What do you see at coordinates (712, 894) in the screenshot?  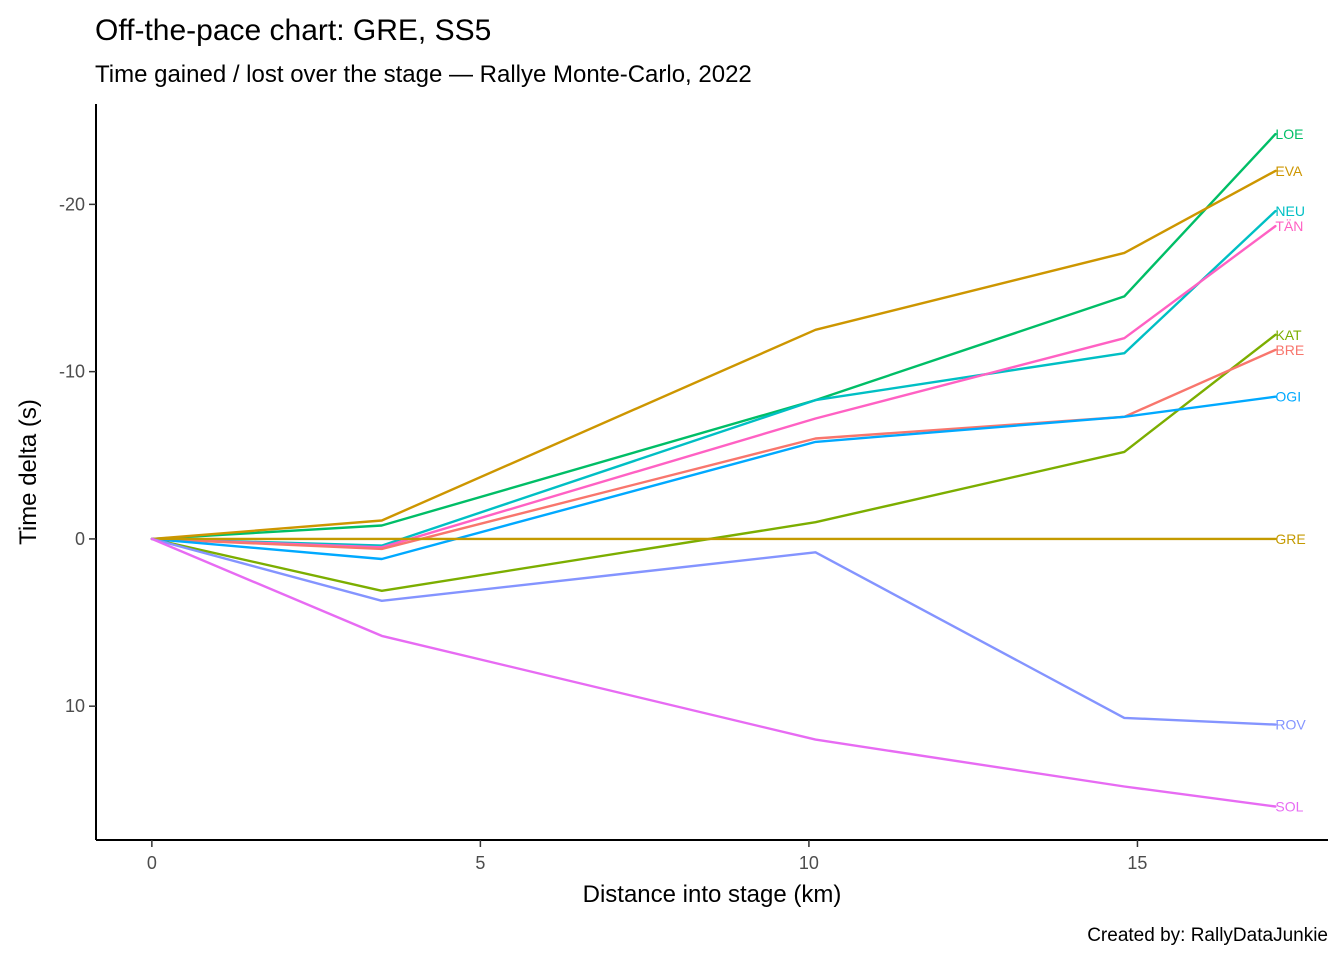 I see `x-axis-title: Distance into stage (km)` at bounding box center [712, 894].